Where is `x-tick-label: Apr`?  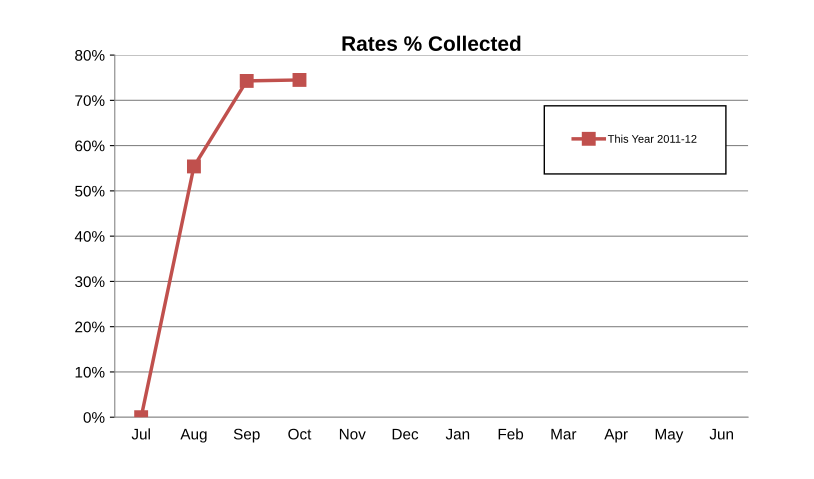 x-tick-label: Apr is located at coordinates (616, 435).